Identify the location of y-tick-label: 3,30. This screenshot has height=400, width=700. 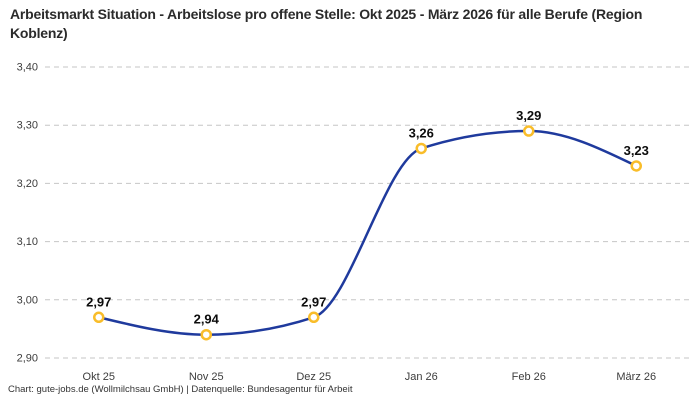
(27, 126).